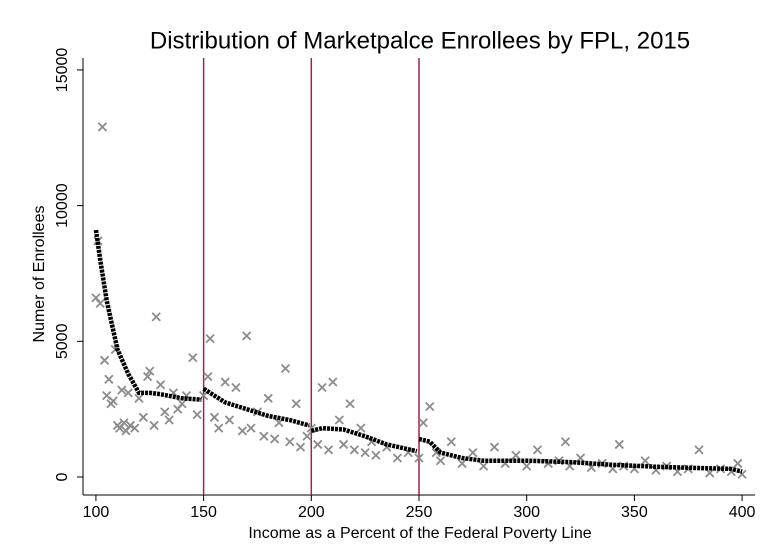  What do you see at coordinates (203, 512) in the screenshot?
I see `x-tick-label: 150` at bounding box center [203, 512].